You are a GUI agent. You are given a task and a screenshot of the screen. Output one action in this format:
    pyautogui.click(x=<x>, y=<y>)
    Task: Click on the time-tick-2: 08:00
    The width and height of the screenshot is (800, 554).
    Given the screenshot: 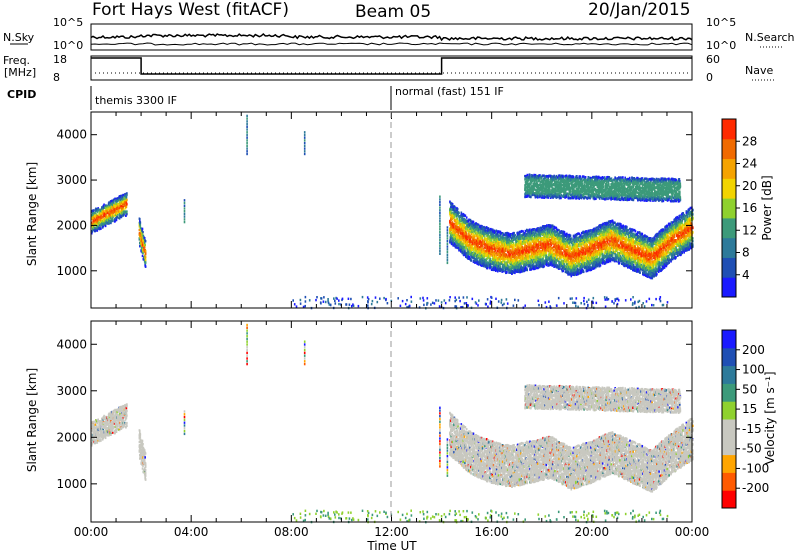 What is the action you would take?
    pyautogui.click(x=291, y=532)
    